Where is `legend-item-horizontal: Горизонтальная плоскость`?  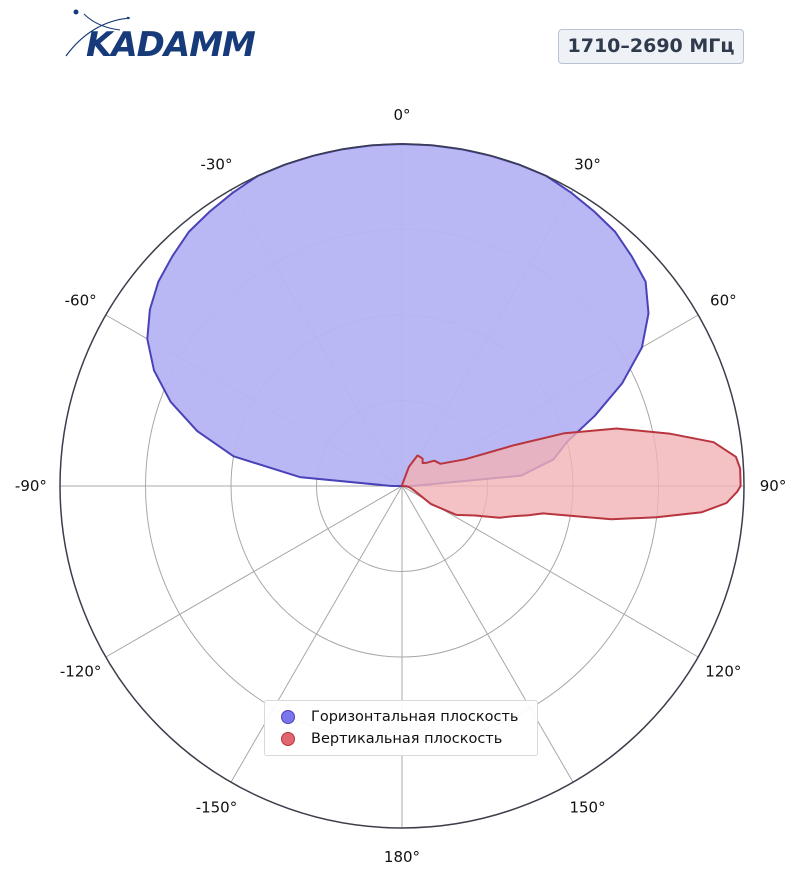 legend-item-horizontal: Горизонтальная плоскость is located at coordinates (399, 717).